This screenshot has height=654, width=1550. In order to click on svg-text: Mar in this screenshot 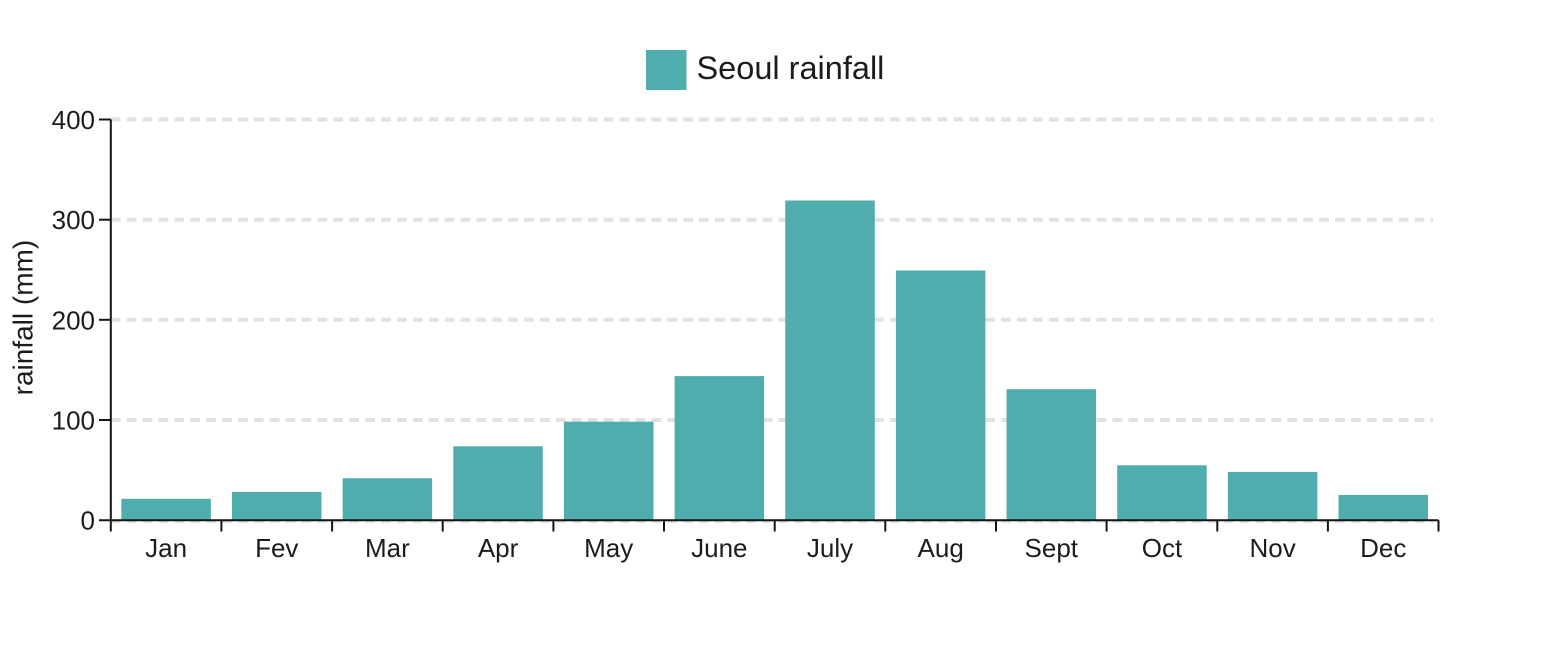, I will do `click(387, 548)`.